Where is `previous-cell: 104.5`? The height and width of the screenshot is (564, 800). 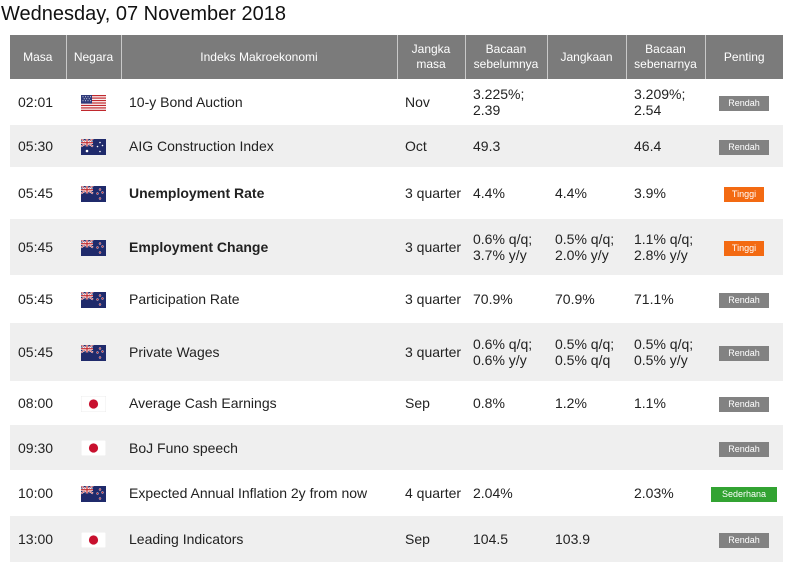 previous-cell: 104.5 is located at coordinates (506, 539).